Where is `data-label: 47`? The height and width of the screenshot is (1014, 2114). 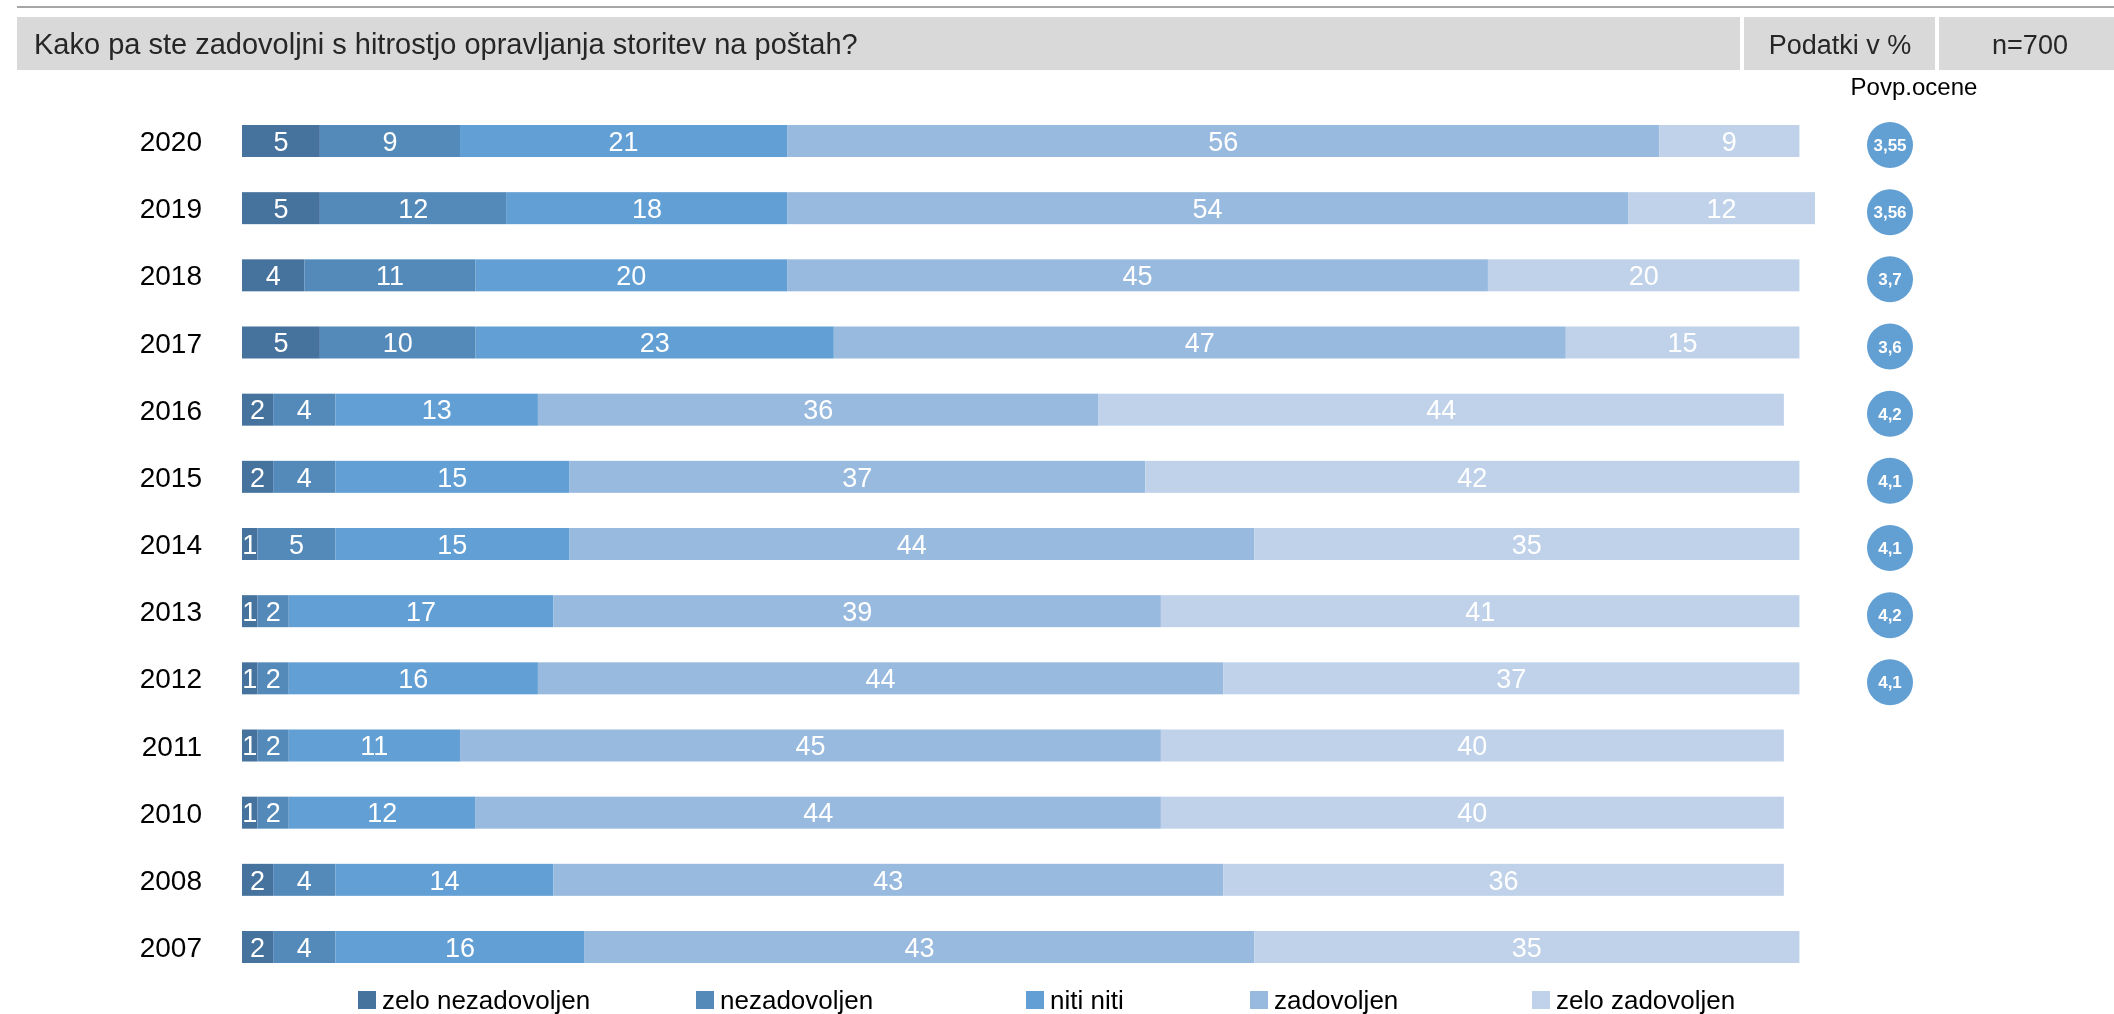
data-label: 47 is located at coordinates (1199, 343).